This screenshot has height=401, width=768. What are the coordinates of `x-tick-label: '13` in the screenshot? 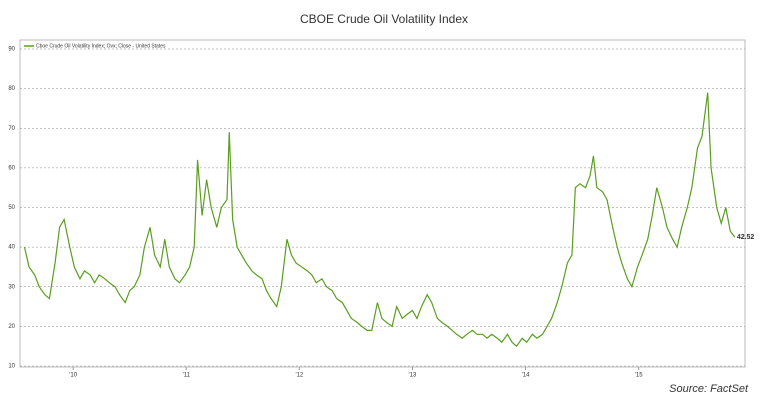 It's located at (413, 376).